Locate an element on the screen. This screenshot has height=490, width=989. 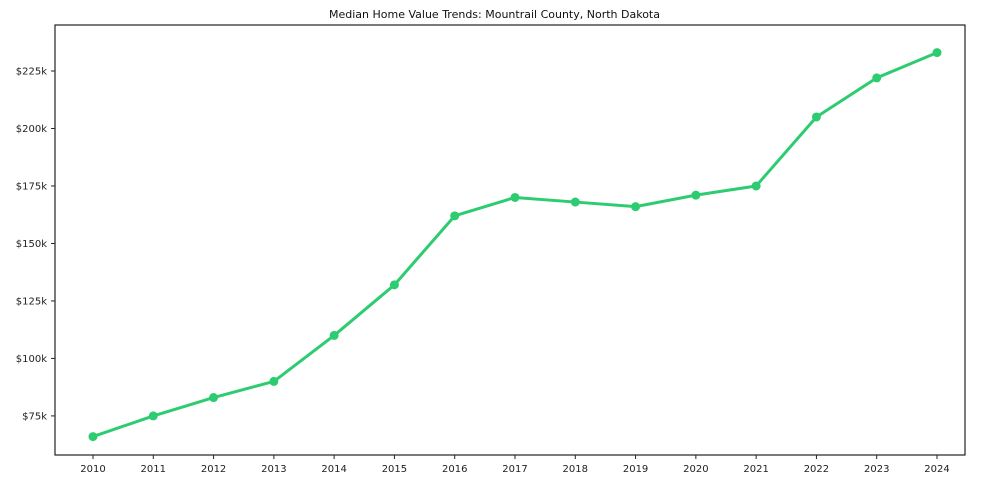
y-tick-label: $200k is located at coordinates (31, 129).